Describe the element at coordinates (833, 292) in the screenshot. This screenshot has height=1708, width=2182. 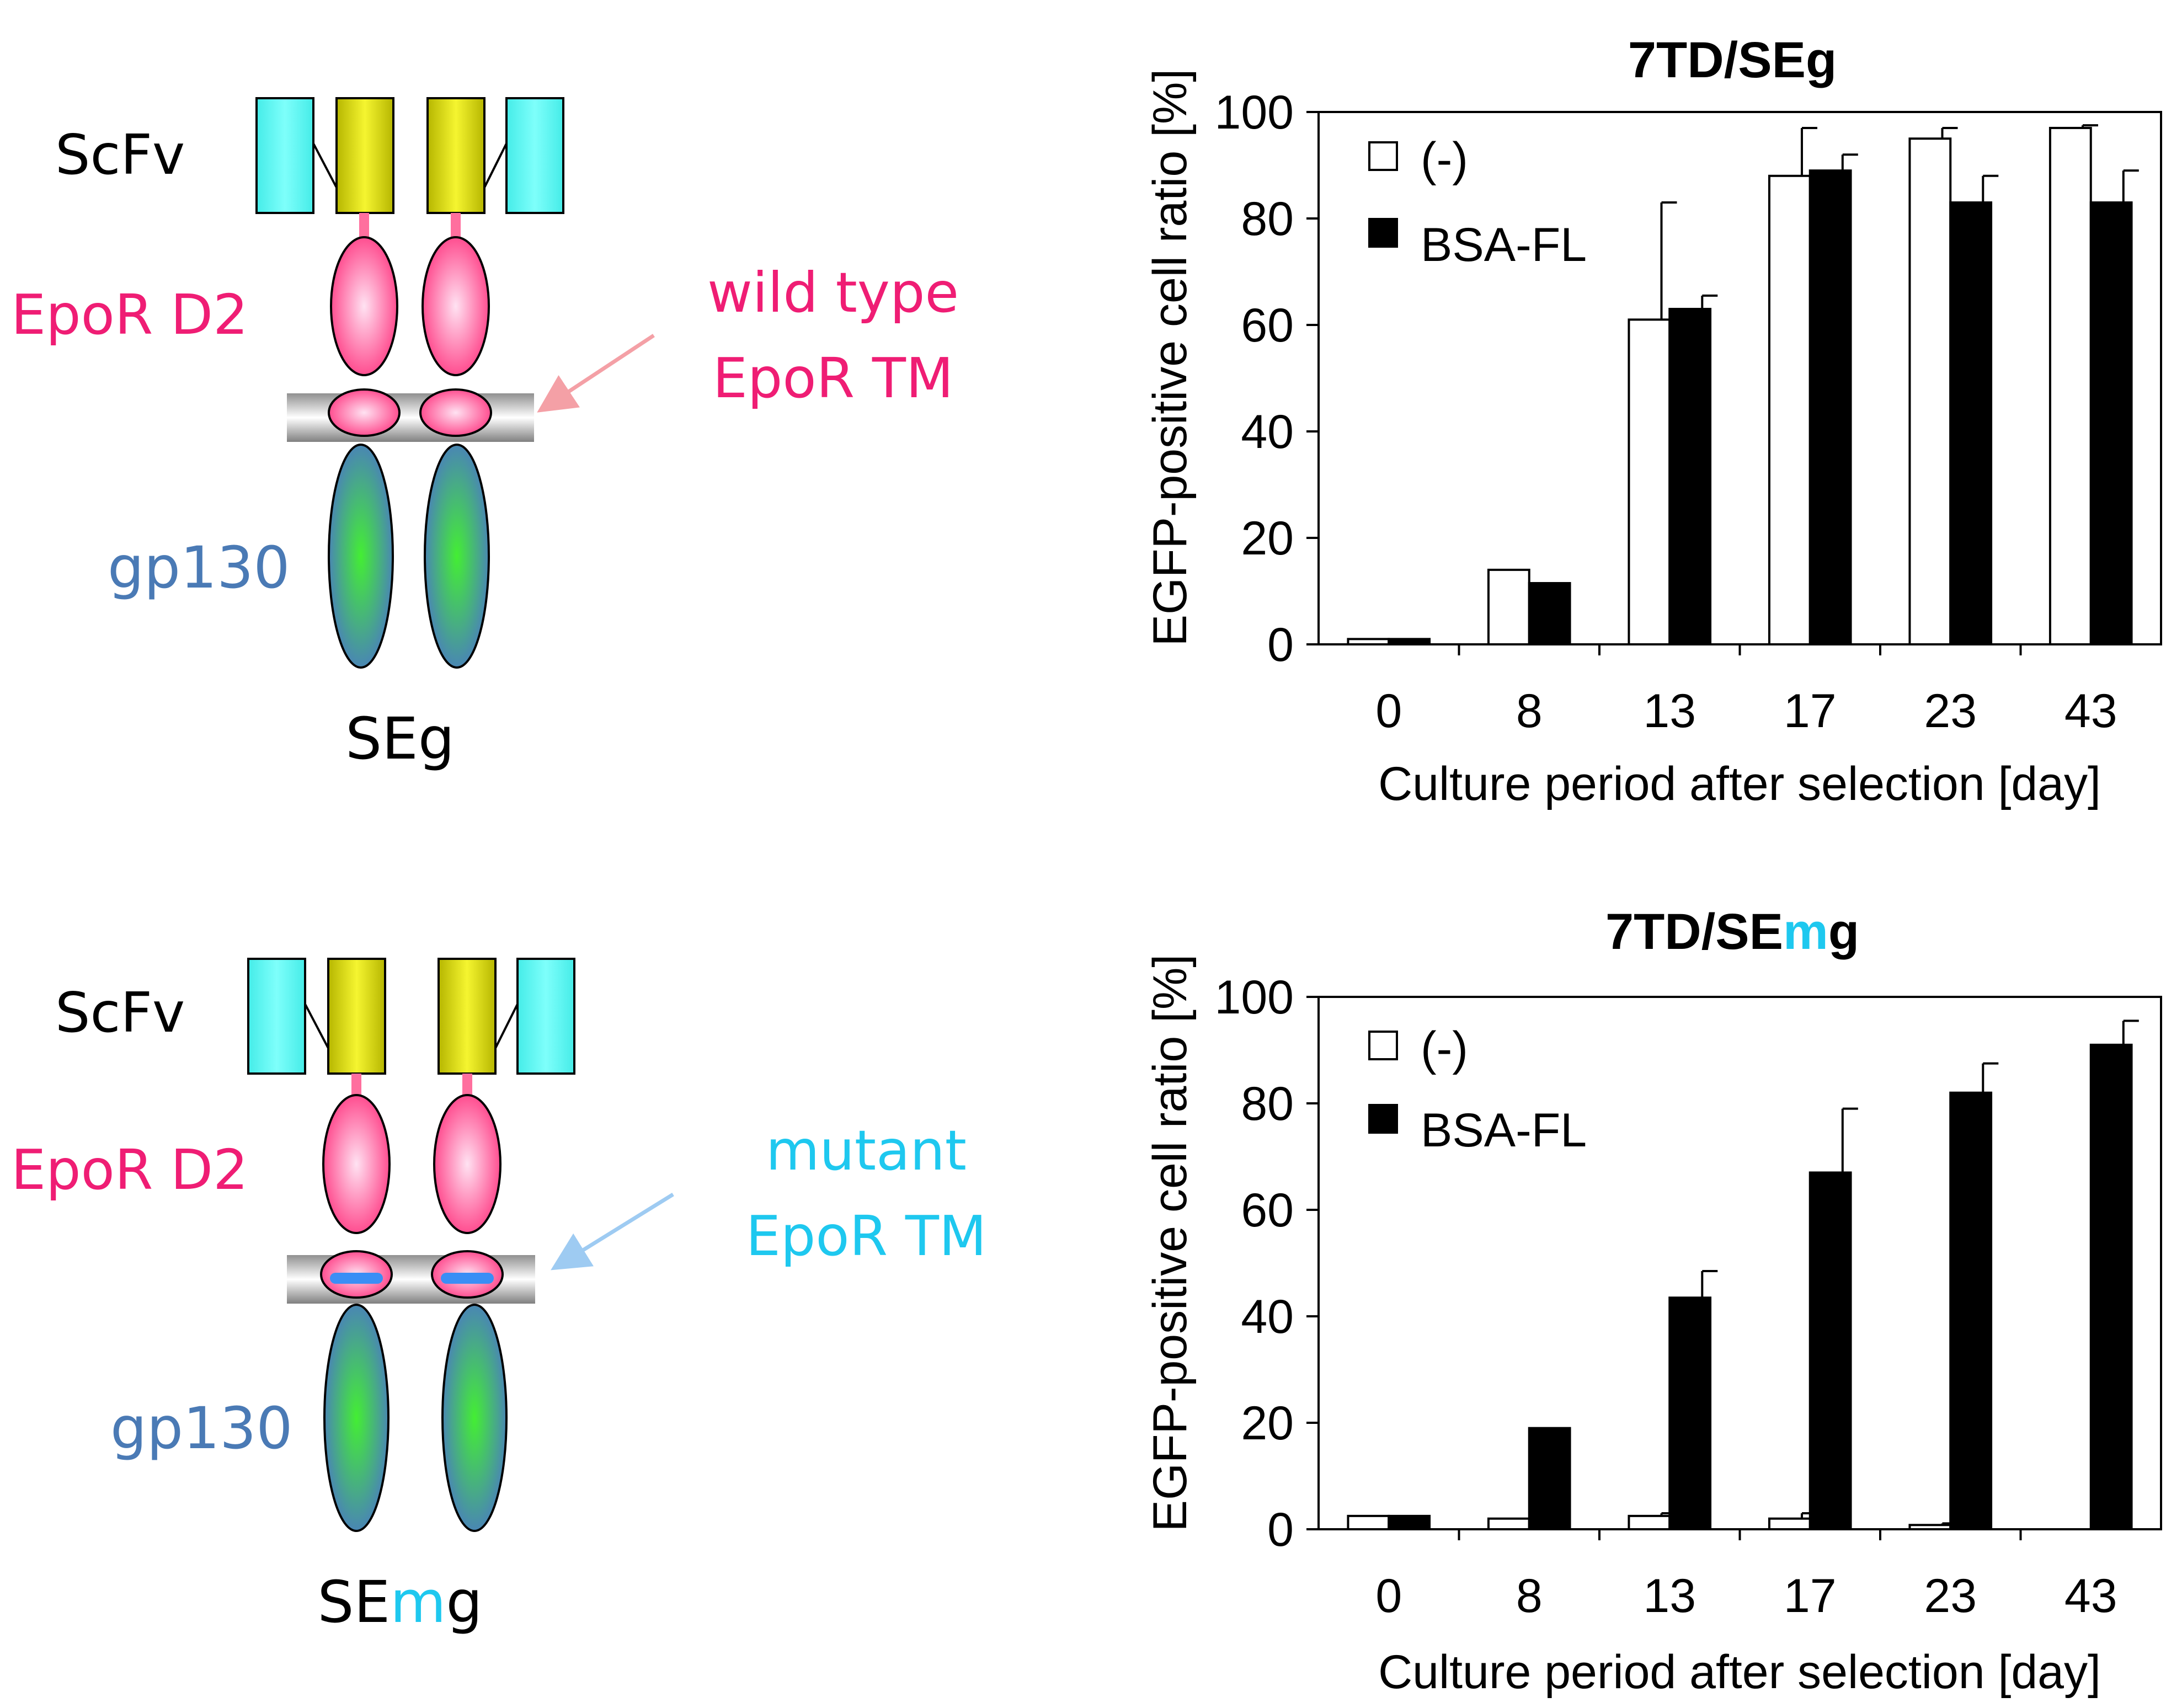
I see `tm-label-line1: wild type` at that location.